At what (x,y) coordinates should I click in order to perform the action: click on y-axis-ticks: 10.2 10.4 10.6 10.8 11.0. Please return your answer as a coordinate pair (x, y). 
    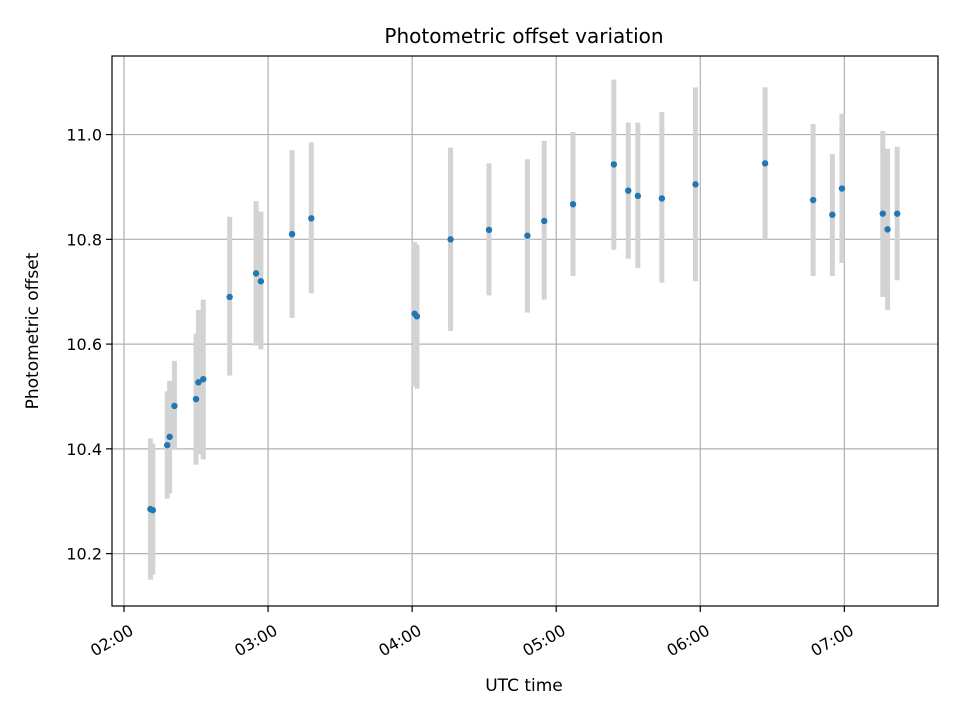
    Looking at the image, I should click on (89, 345).